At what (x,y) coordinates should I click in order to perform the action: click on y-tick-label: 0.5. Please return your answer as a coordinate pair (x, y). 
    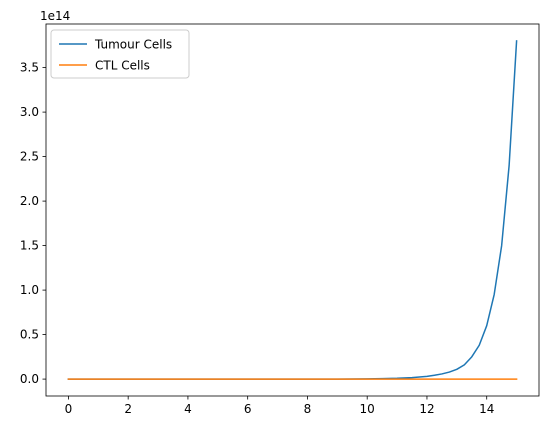
    Looking at the image, I should click on (29, 335).